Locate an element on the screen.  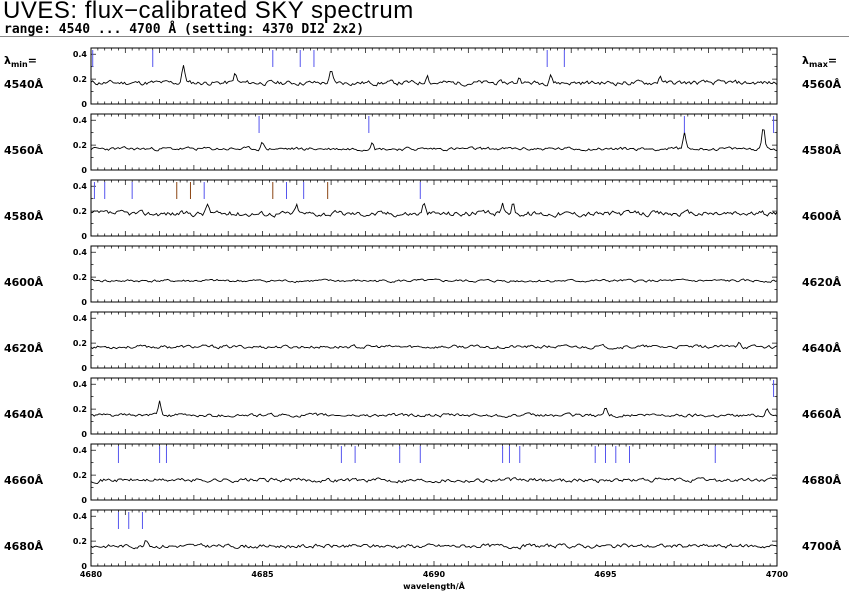
panel-lambda-min: 4680Å is located at coordinates (24, 546).